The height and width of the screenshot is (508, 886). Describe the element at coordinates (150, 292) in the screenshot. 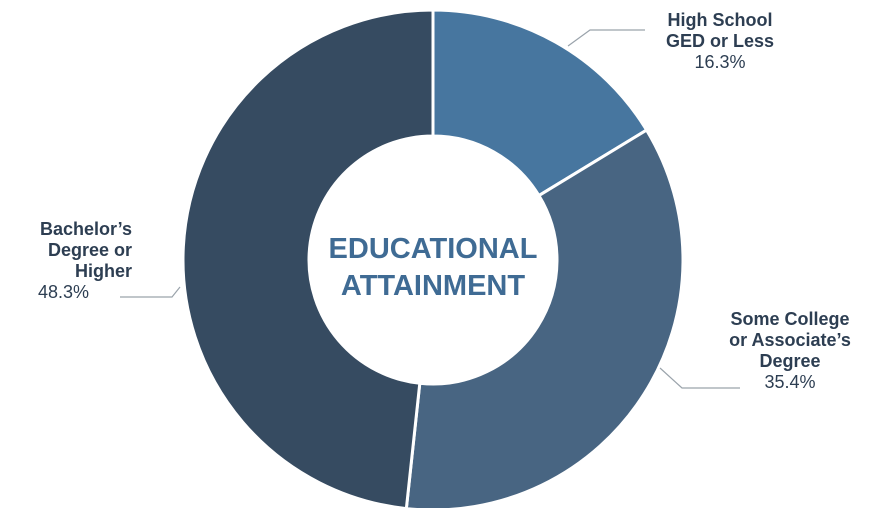

I see `leader-line-bachelors` at that location.